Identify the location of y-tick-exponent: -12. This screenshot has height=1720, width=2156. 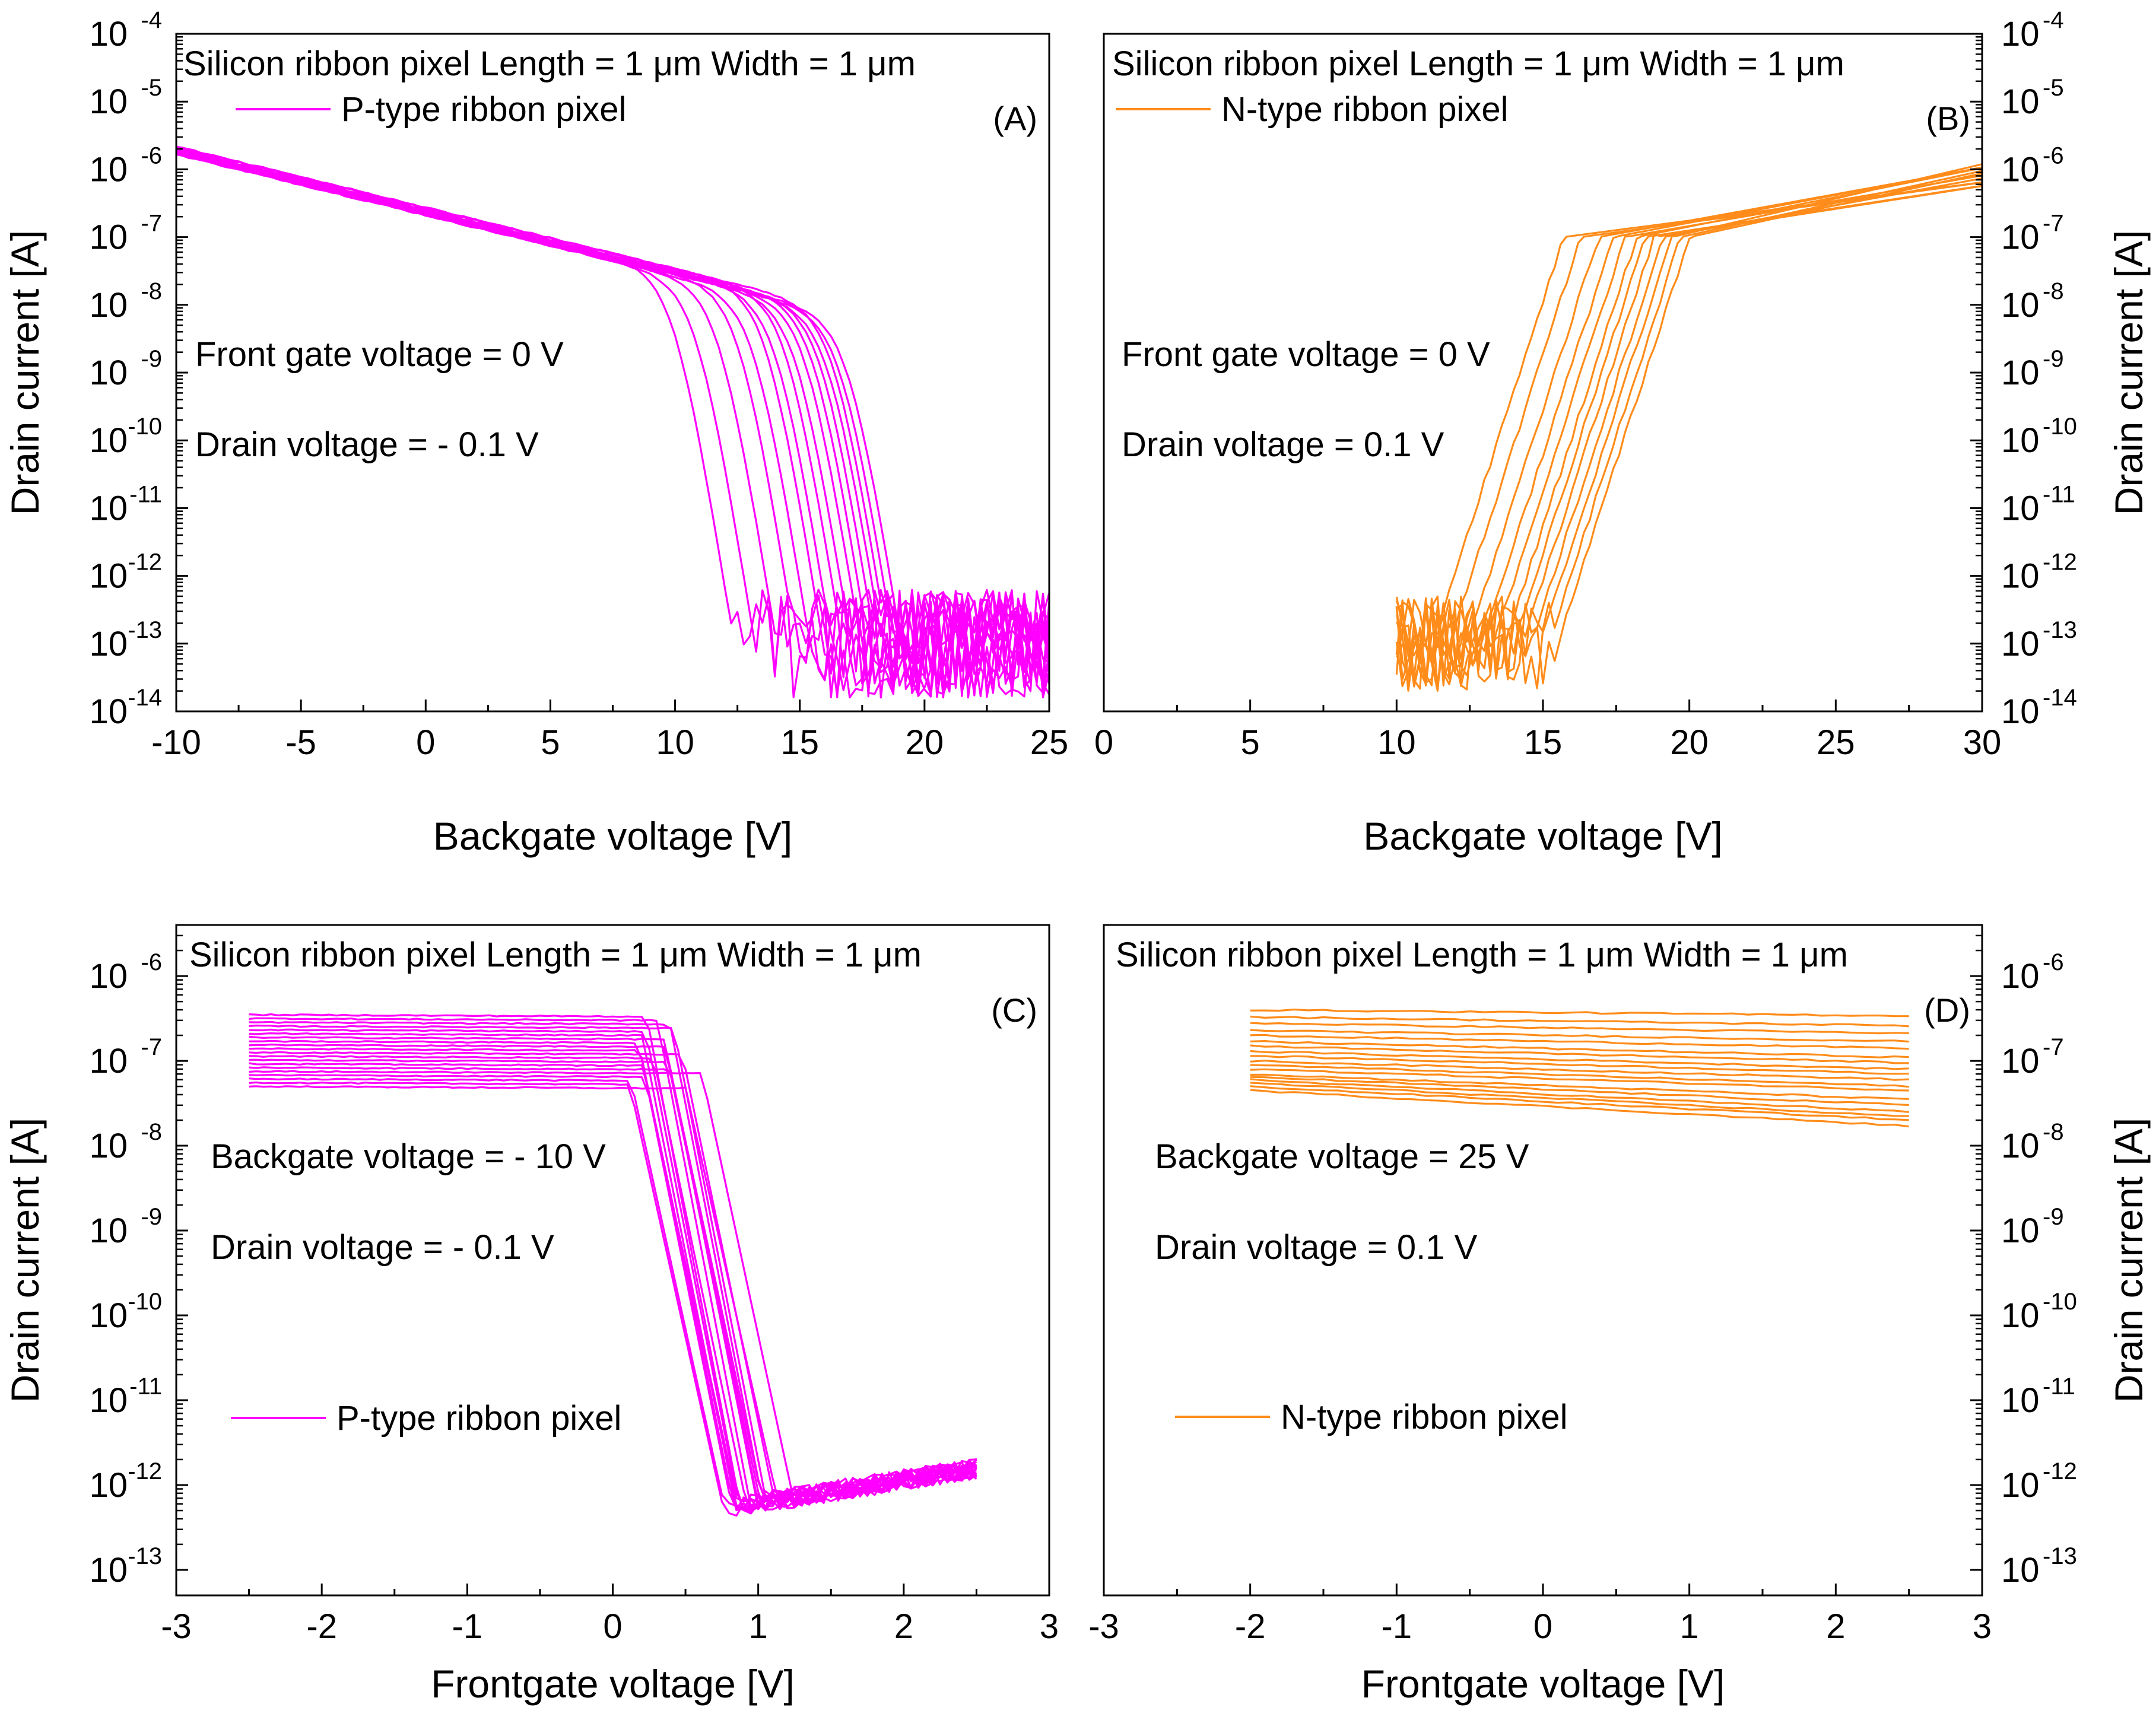
(2060, 562).